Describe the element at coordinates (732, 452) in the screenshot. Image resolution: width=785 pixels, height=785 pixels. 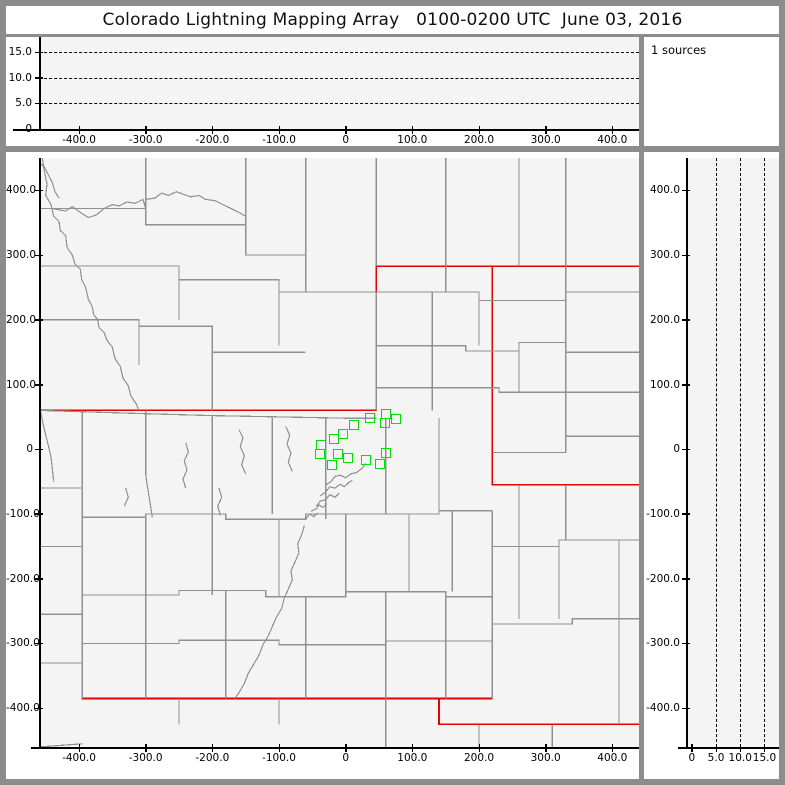
I see `side-plot-area` at that location.